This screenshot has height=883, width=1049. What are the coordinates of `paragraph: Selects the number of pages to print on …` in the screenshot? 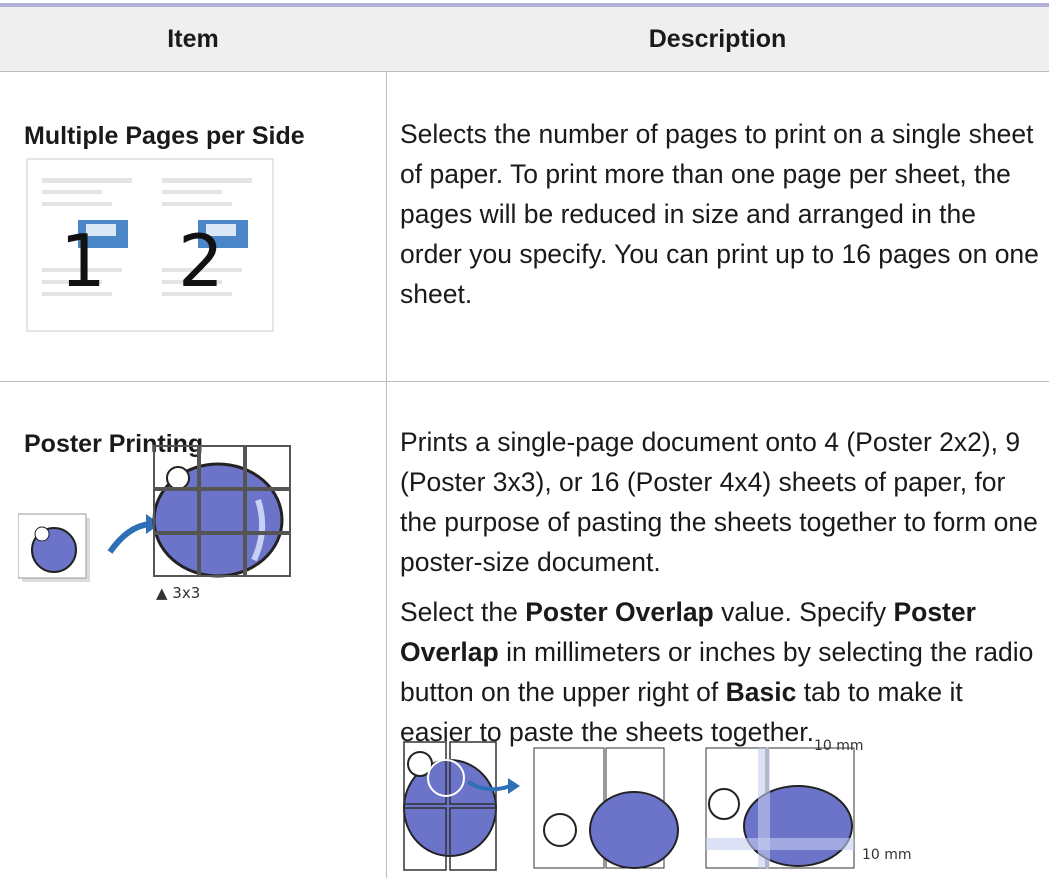 It's located at (720, 214).